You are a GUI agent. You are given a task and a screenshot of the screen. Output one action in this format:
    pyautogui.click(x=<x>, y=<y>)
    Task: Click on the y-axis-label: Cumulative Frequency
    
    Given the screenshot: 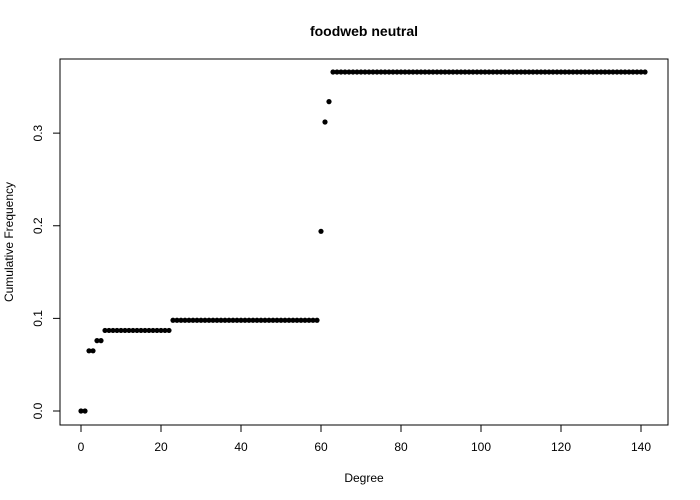 What is the action you would take?
    pyautogui.click(x=9, y=242)
    